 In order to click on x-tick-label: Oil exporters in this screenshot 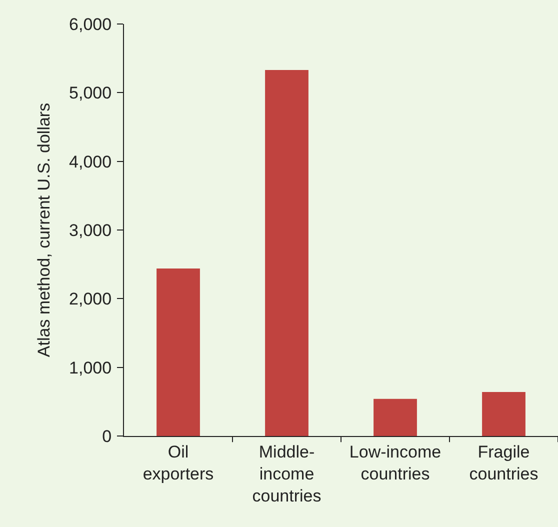, I will do `click(178, 463)`.